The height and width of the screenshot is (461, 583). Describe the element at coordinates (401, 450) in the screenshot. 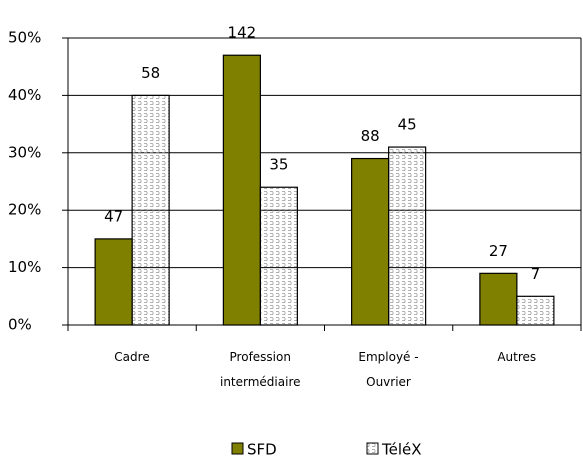

I see `legend-label: TéléX` at that location.